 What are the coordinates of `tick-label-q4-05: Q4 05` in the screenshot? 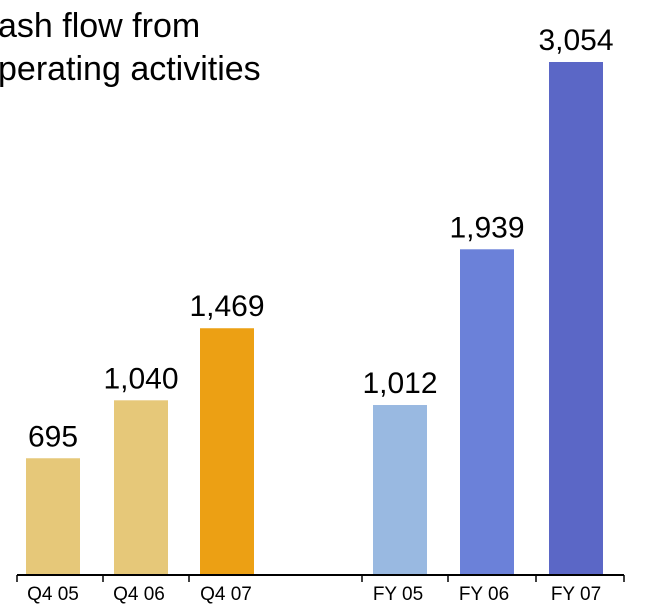 It's located at (53, 594).